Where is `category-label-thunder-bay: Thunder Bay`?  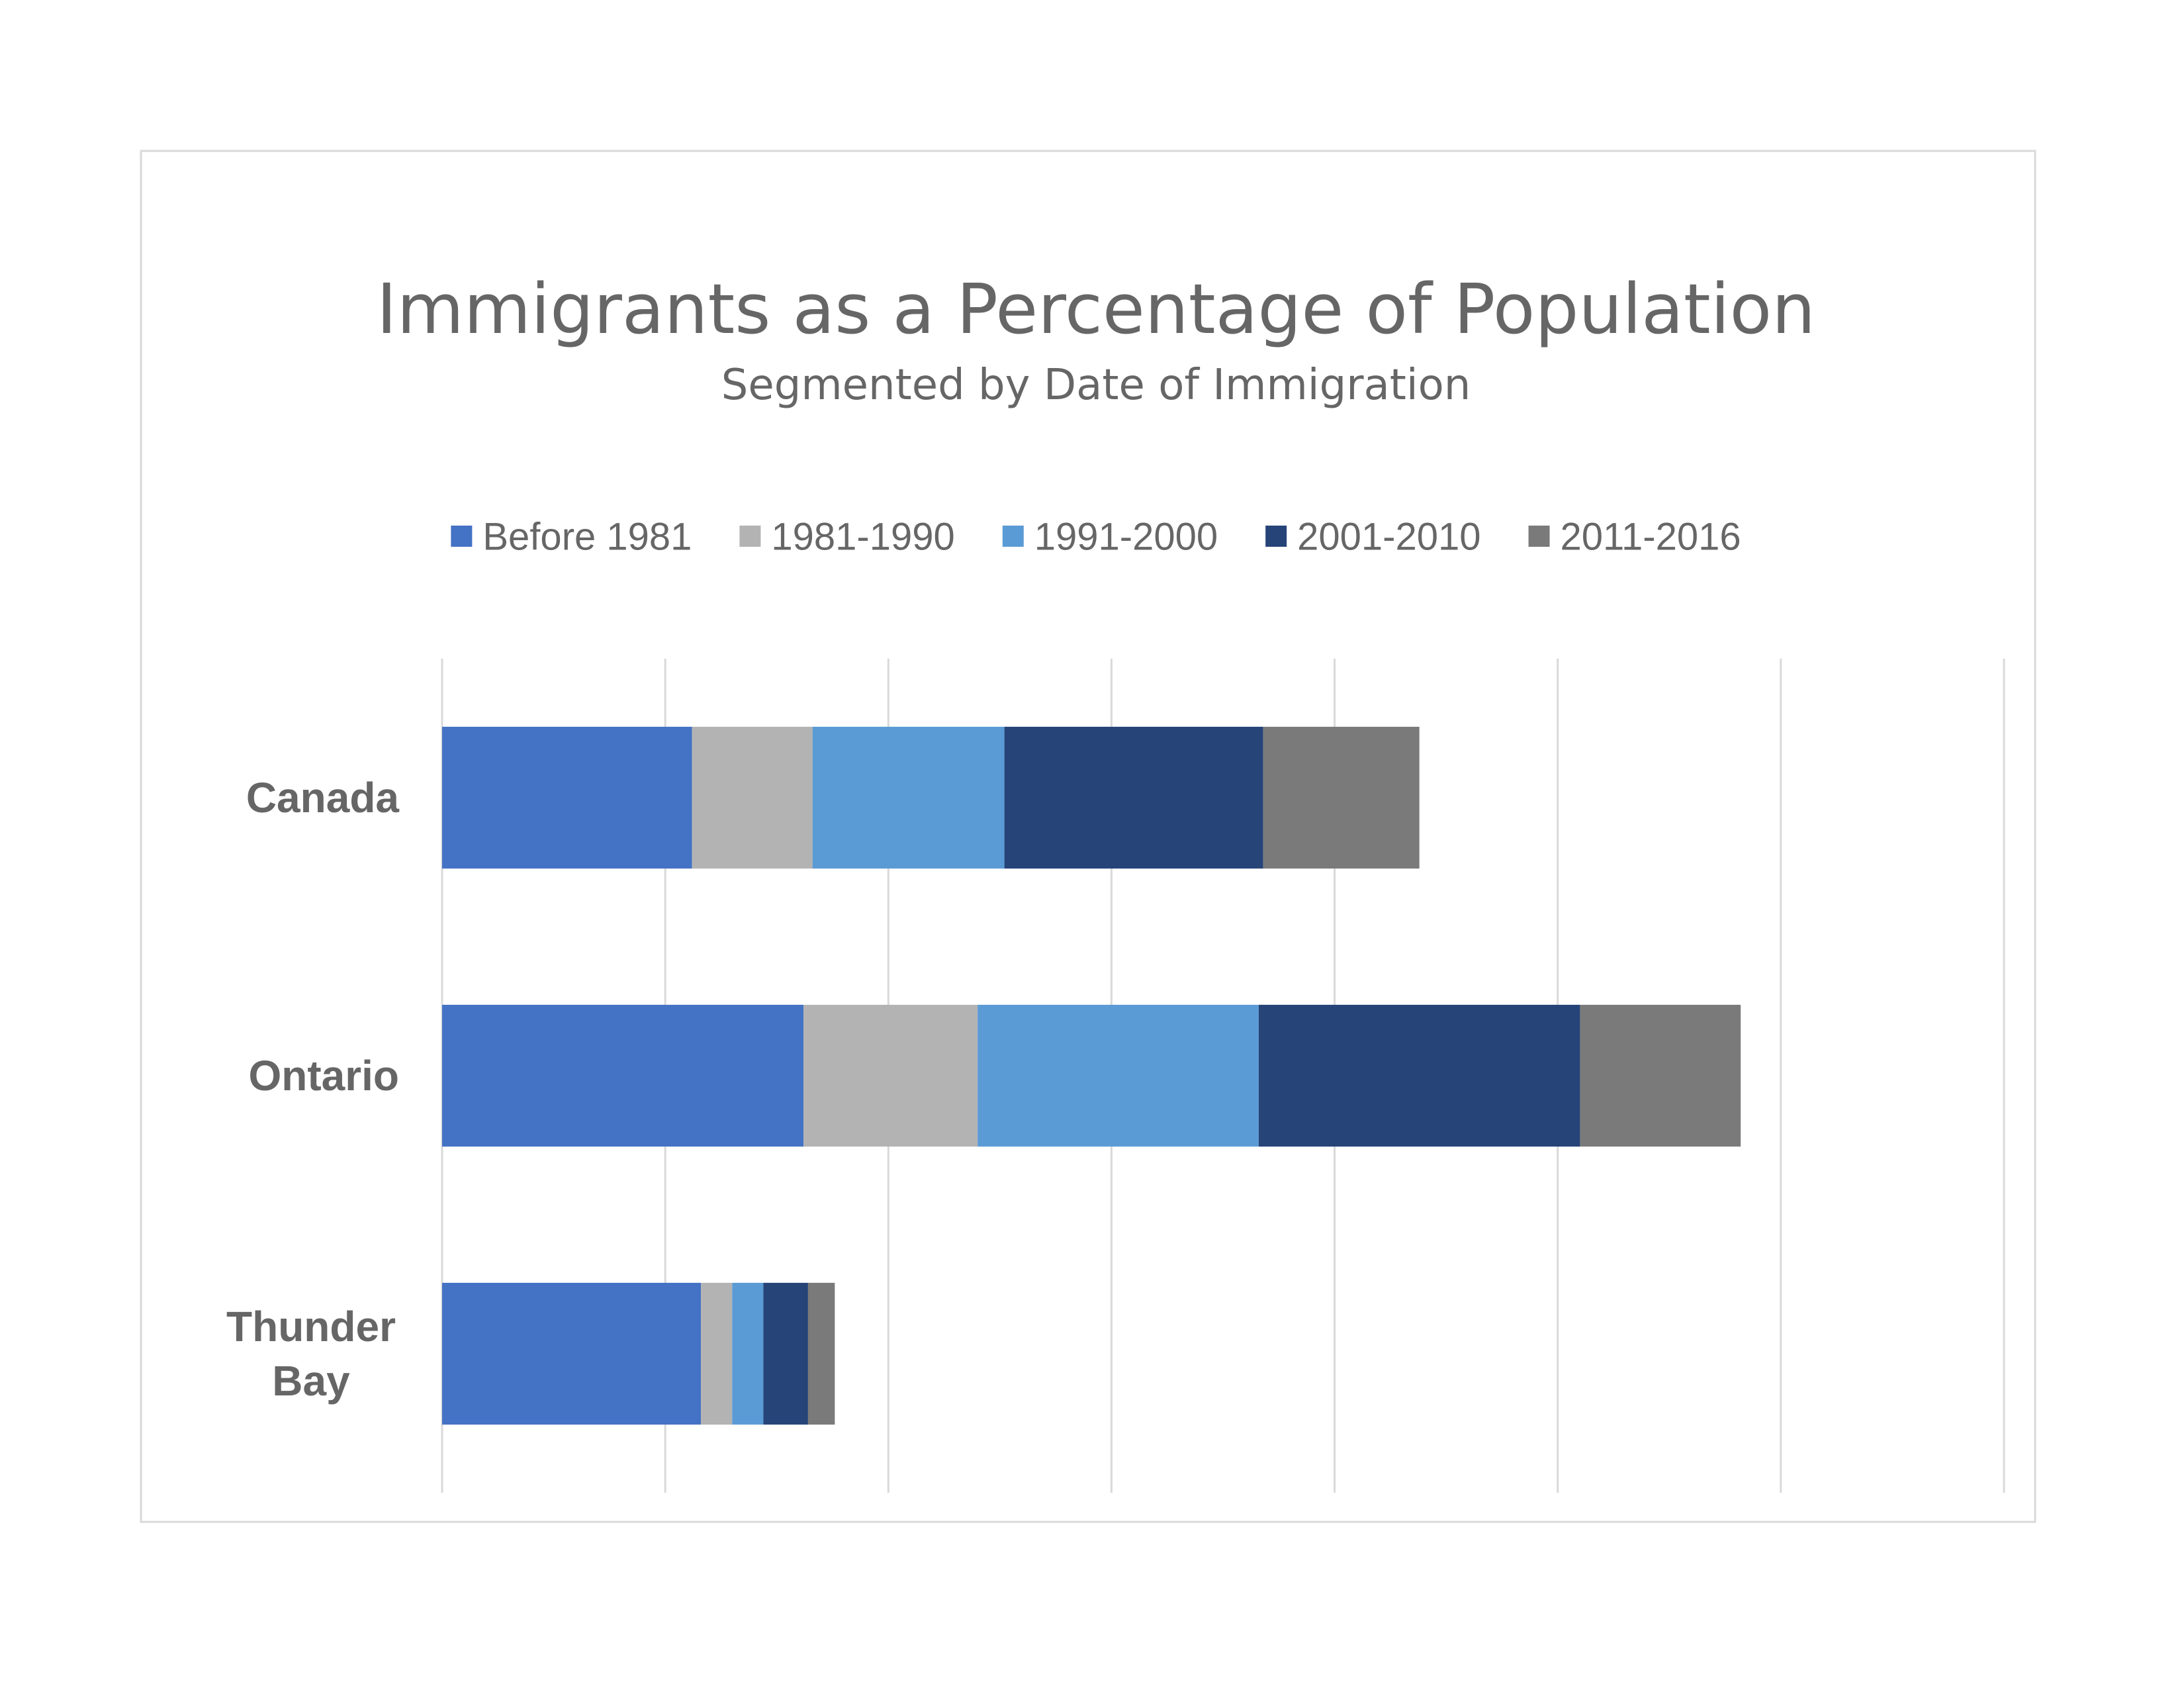 category-label-thunder-bay: Thunder Bay is located at coordinates (311, 1354).